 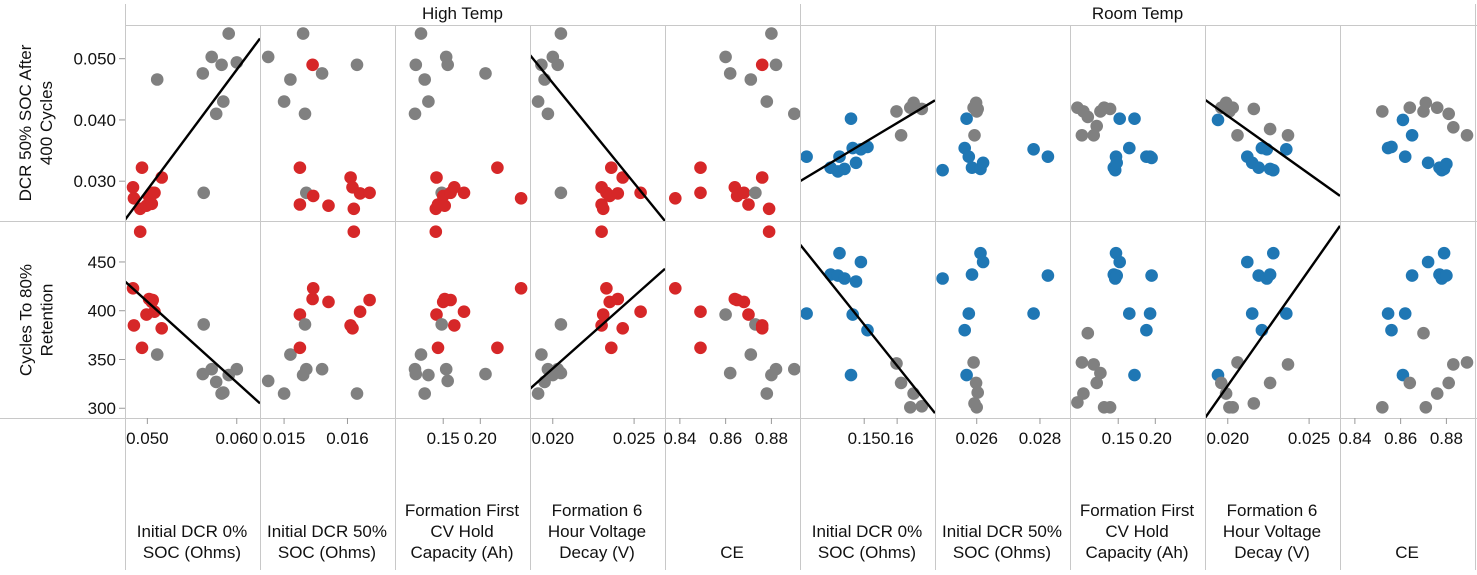 What do you see at coordinates (725, 438) in the screenshot?
I see `x-tick-label: 0.86` at bounding box center [725, 438].